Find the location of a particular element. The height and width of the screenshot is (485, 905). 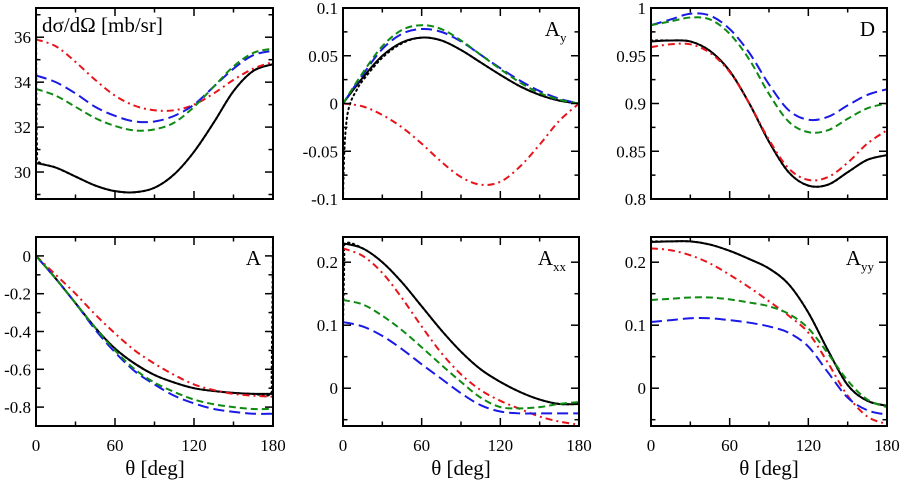

chart-panel-5: 0 0.1 0.2 0 60 120 180 A xx is located at coordinates (454, 345).